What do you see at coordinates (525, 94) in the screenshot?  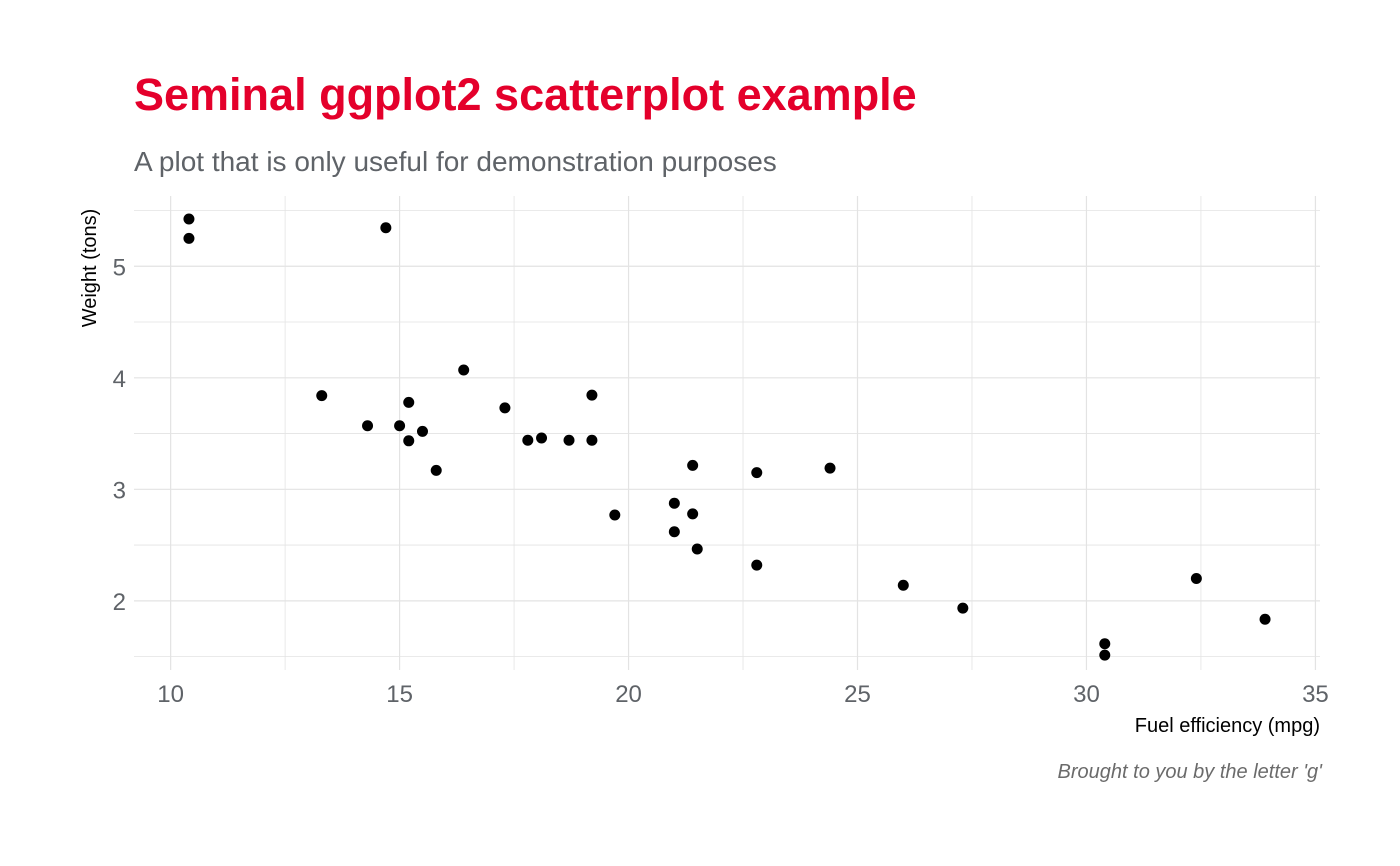 I see `chart-title: Seminal ggplot2 scatterplot example` at bounding box center [525, 94].